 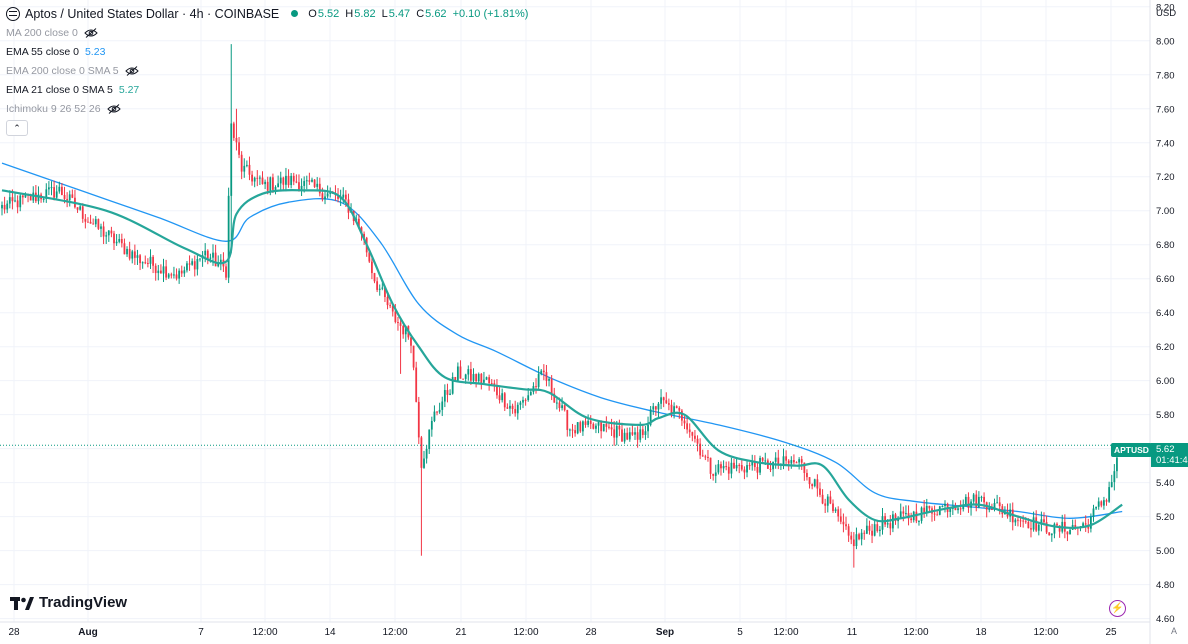 What do you see at coordinates (1174, 631) in the screenshot?
I see `auto-scale-button: A` at bounding box center [1174, 631].